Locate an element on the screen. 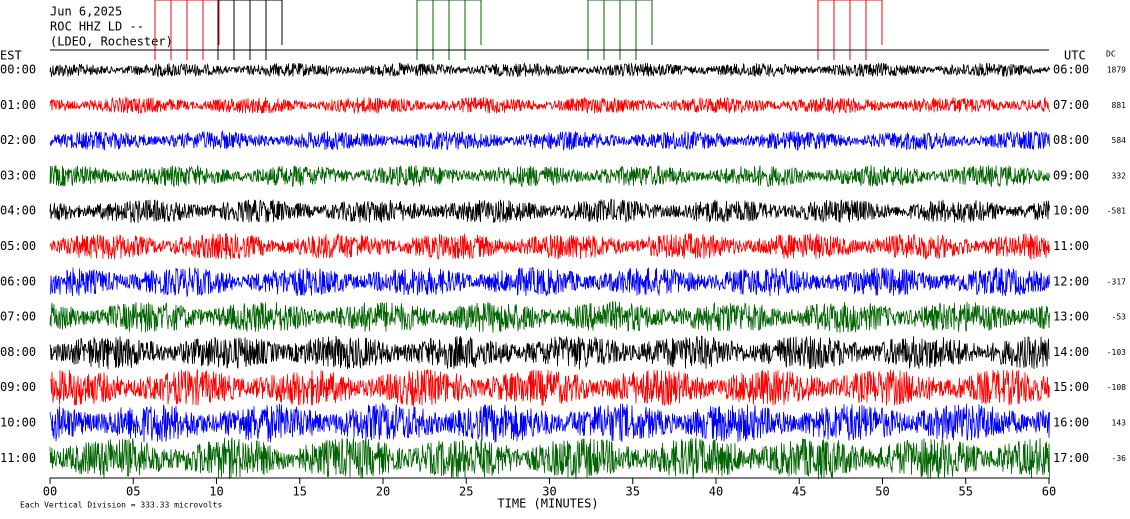 This screenshot has width=1130, height=519. dc-value: 584 is located at coordinates (1119, 140).